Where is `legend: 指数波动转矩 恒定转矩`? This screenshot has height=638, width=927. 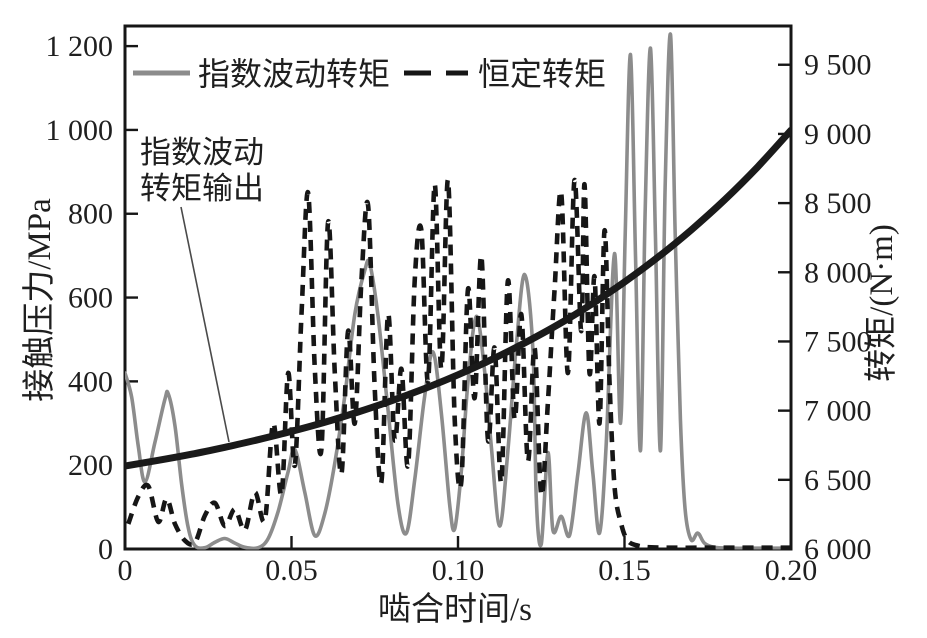
legend: 指数波动转矩 恒定转矩 is located at coordinates (369, 74).